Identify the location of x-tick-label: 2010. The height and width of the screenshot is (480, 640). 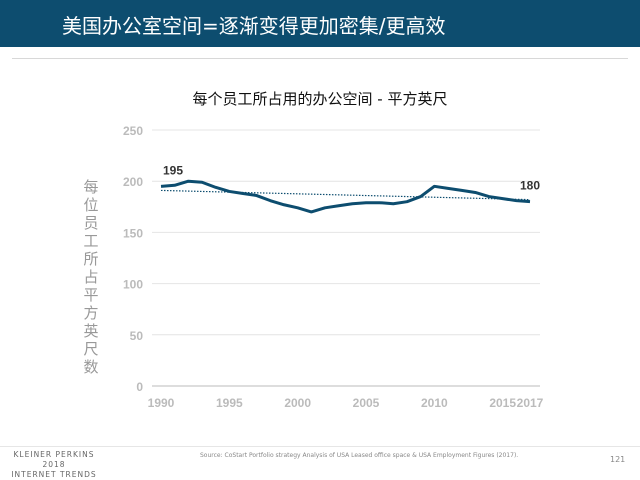
(434, 403).